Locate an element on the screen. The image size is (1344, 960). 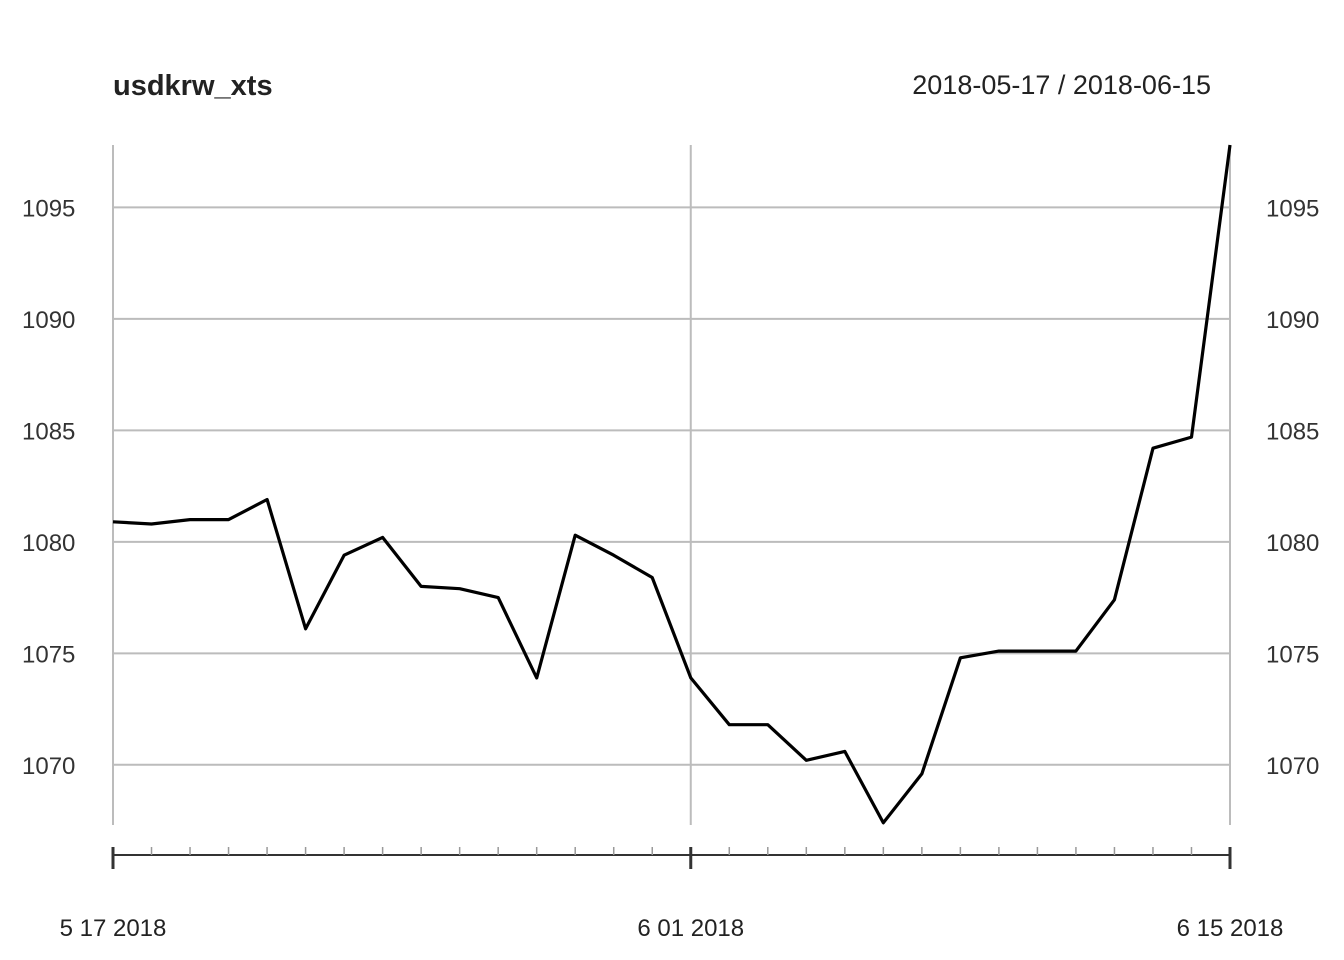
y-tick-label-left: 1085 is located at coordinates (48, 431).